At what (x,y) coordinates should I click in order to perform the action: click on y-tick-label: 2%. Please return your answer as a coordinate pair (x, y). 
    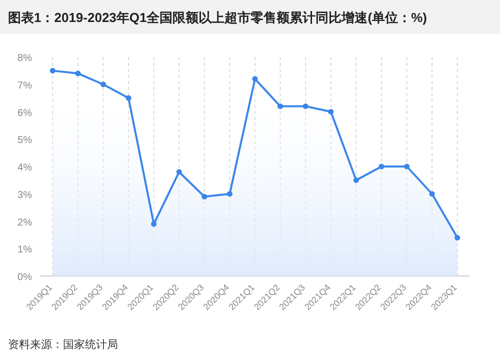
    Looking at the image, I should click on (25, 222).